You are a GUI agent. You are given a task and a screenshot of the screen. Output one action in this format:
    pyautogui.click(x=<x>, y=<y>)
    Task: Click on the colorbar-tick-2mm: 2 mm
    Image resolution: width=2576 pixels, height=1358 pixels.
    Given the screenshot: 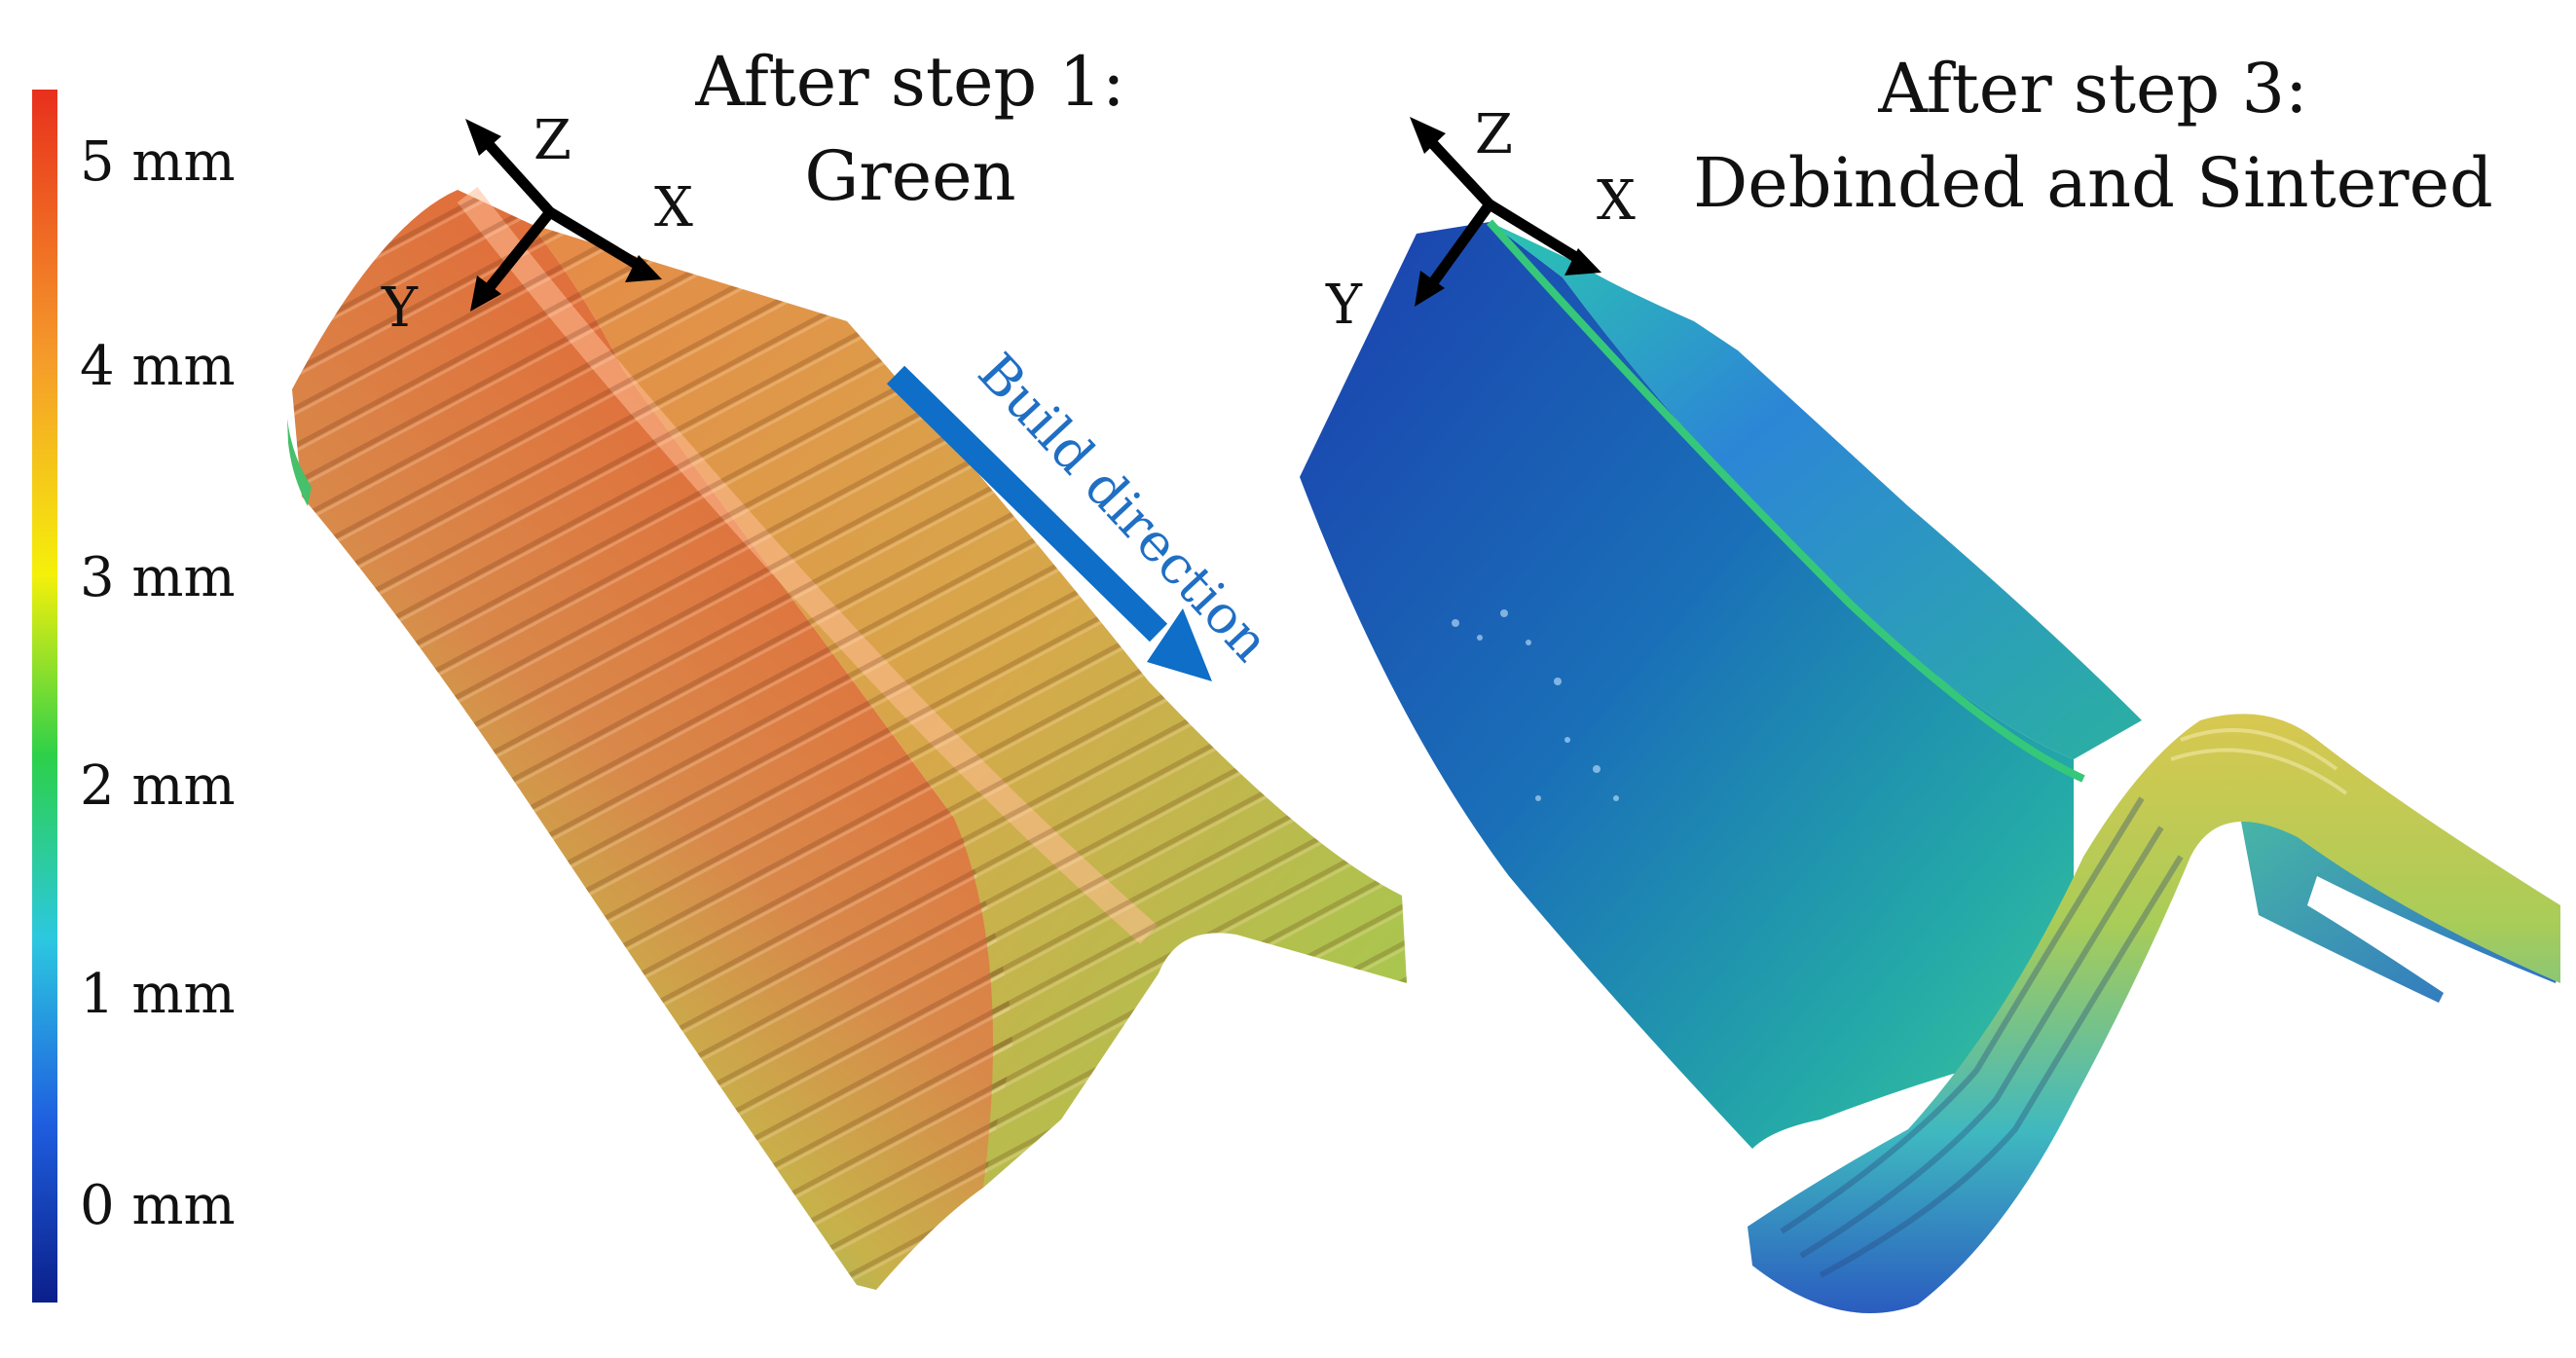 What is the action you would take?
    pyautogui.click(x=158, y=786)
    